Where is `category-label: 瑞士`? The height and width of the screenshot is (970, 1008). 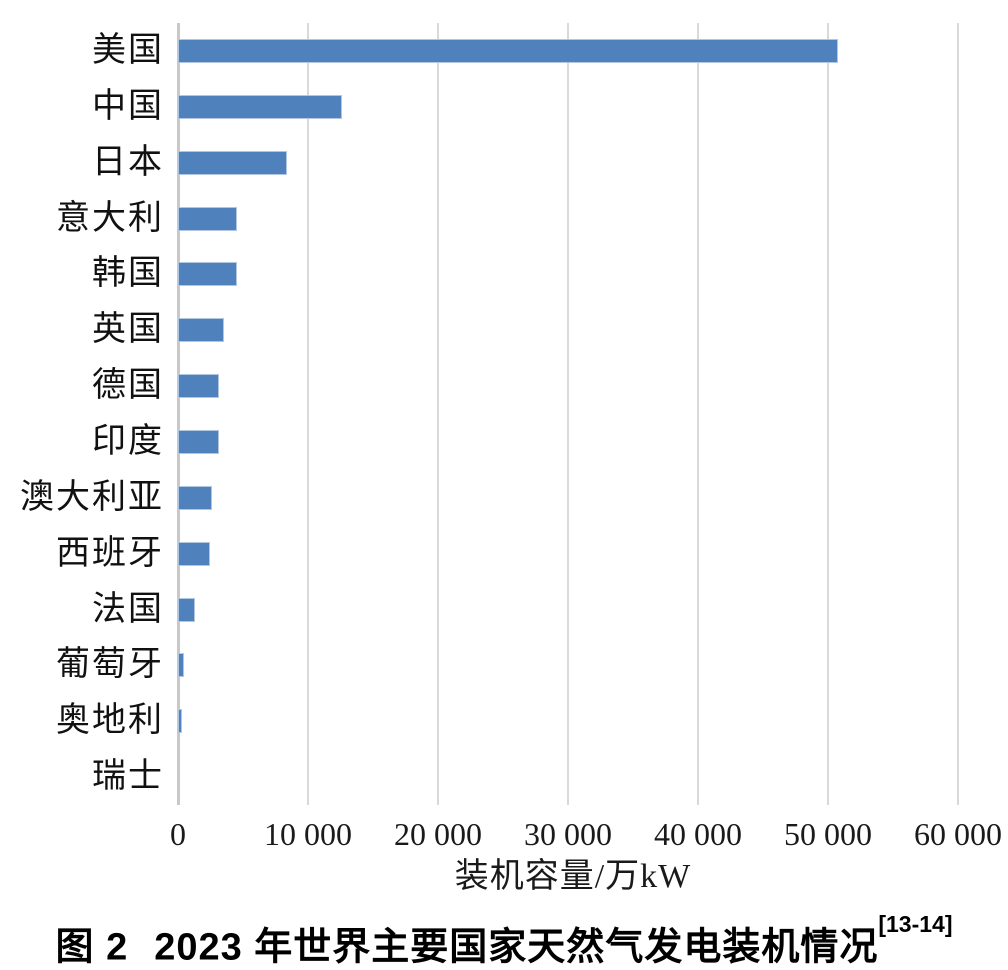 category-label: 瑞士 is located at coordinates (128, 777).